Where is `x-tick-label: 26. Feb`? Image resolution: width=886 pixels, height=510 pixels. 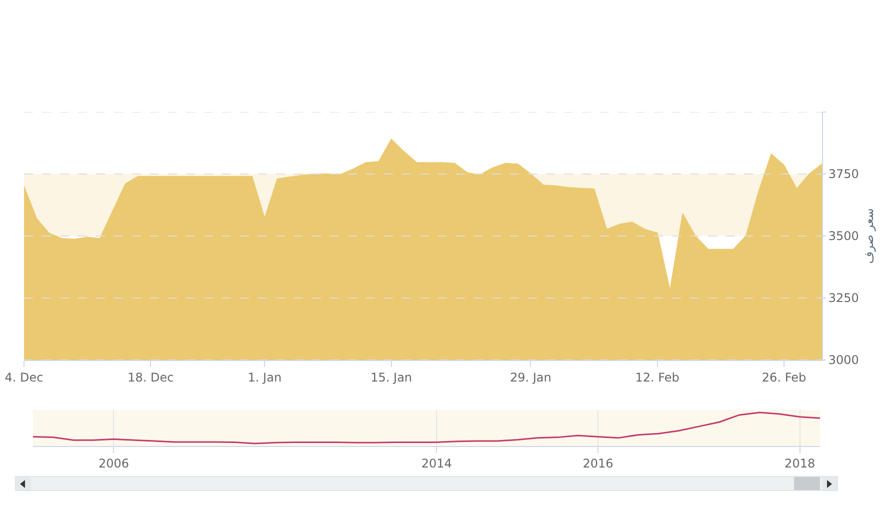 x-tick-label: 26. Feb is located at coordinates (784, 377).